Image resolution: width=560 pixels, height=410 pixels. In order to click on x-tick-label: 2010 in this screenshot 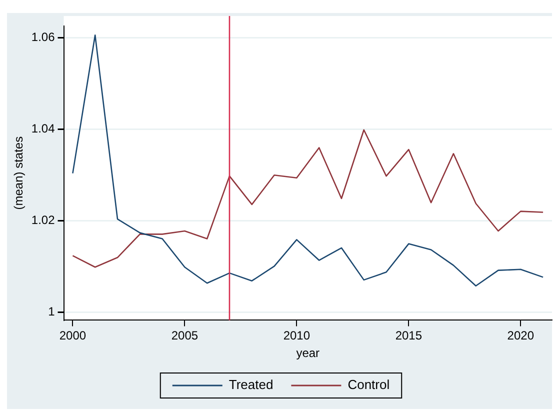, I will do `click(296, 335)`.